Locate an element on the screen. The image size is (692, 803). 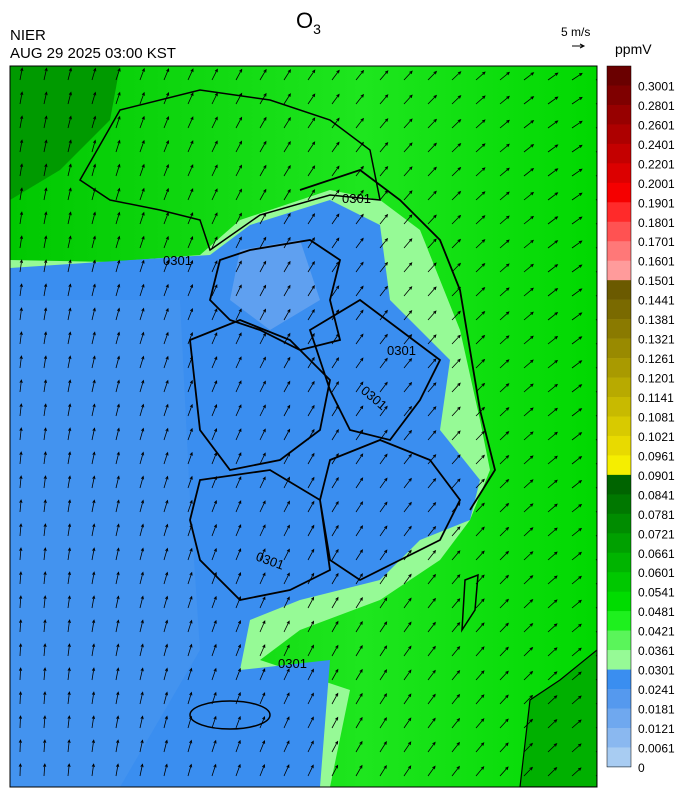
colorbar-label: 0.1141 is located at coordinates (656, 398).